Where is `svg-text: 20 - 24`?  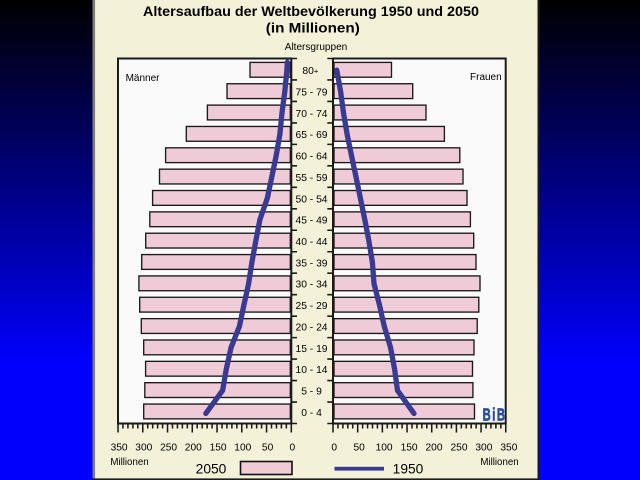
svg-text: 20 - 24 is located at coordinates (311, 327).